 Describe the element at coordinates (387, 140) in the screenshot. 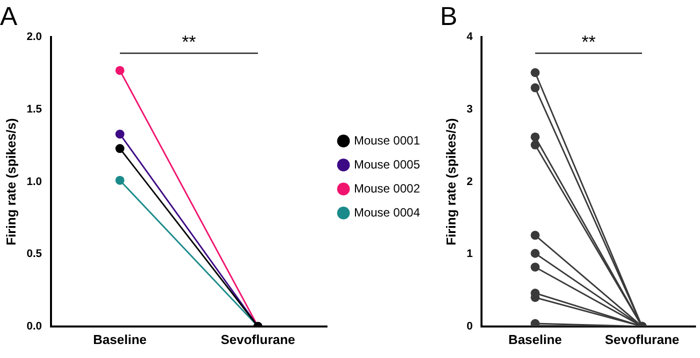

I see `legend-label: Mouse 0001` at that location.